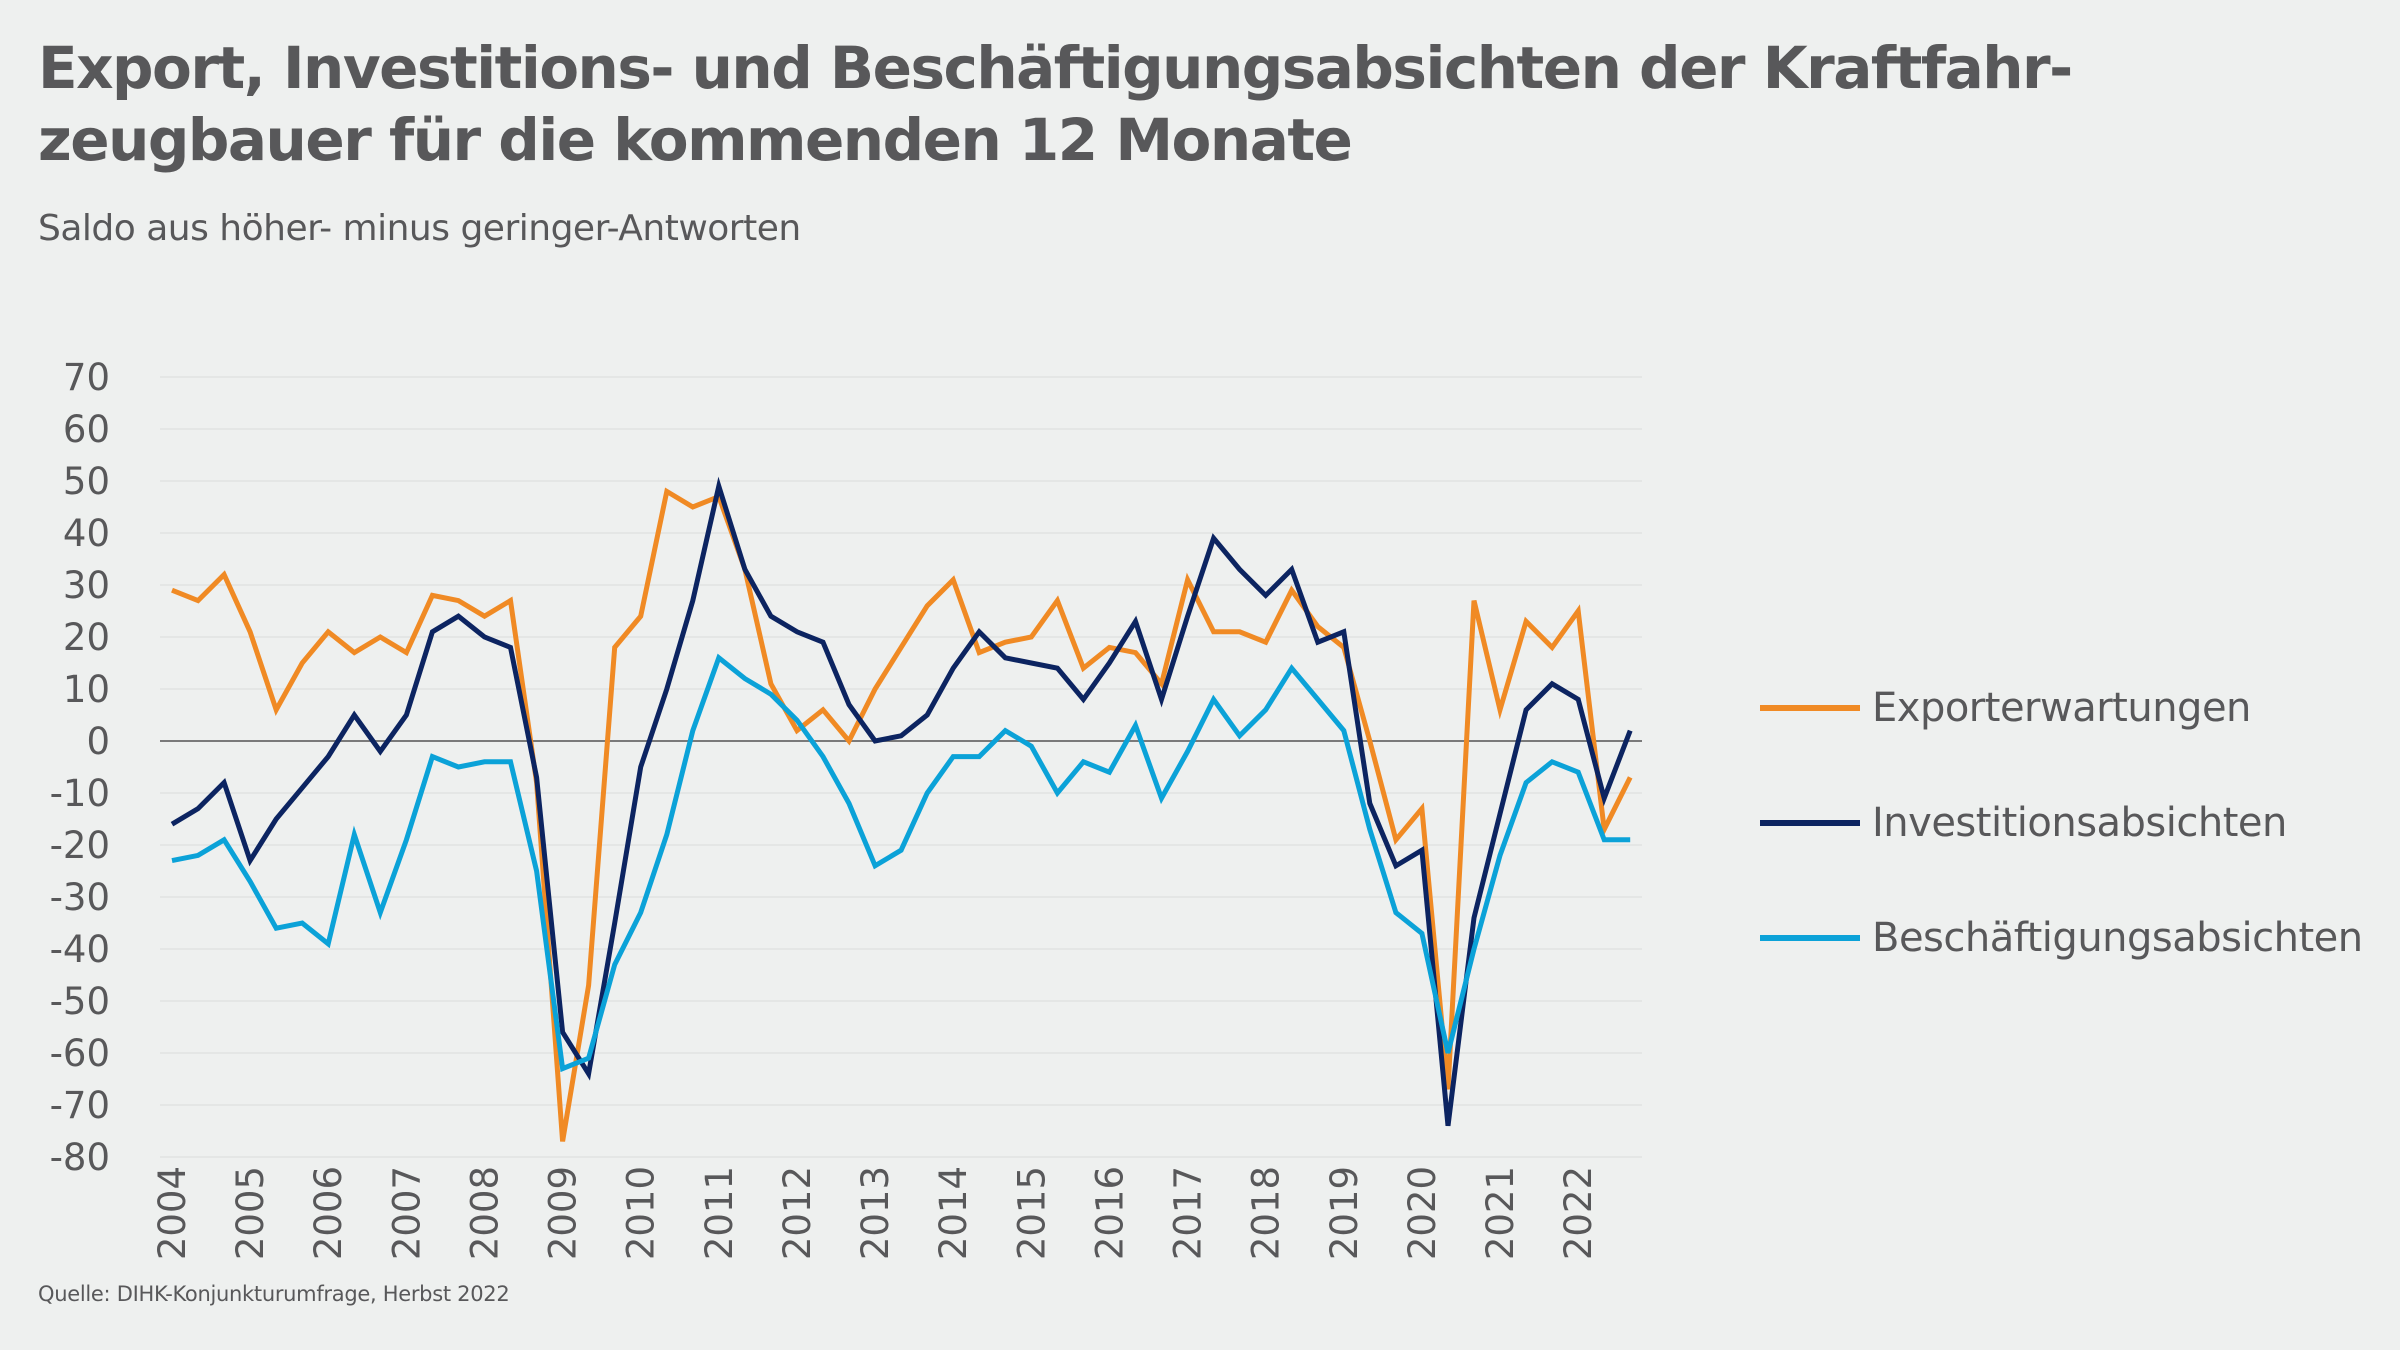  What do you see at coordinates (80, 767) in the screenshot?
I see `y-axis-ticks: 70 60 50 40 30 20 10 0 -10 -20 -30 -40 -50 -60 -70 -80` at bounding box center [80, 767].